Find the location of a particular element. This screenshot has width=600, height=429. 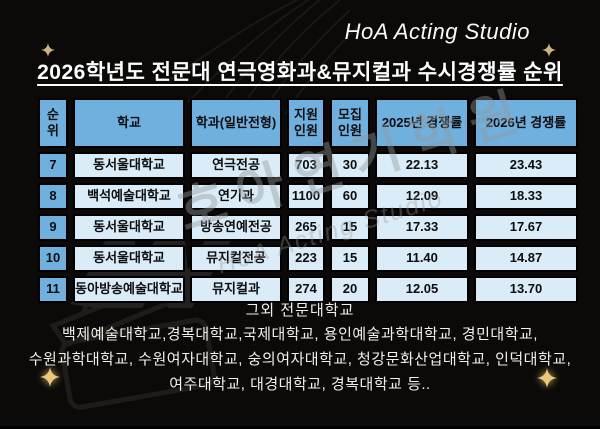

brand-text: HoA Acting Studio is located at coordinates (437, 31).